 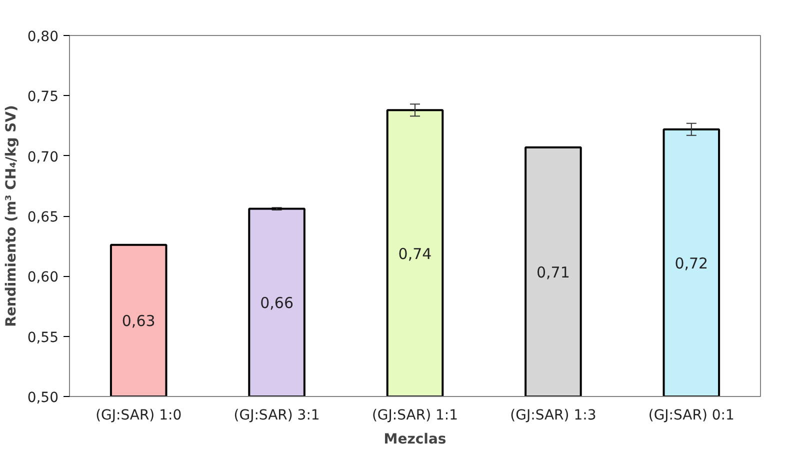 I want to click on x-axis-title: Mezclas, so click(x=415, y=440).